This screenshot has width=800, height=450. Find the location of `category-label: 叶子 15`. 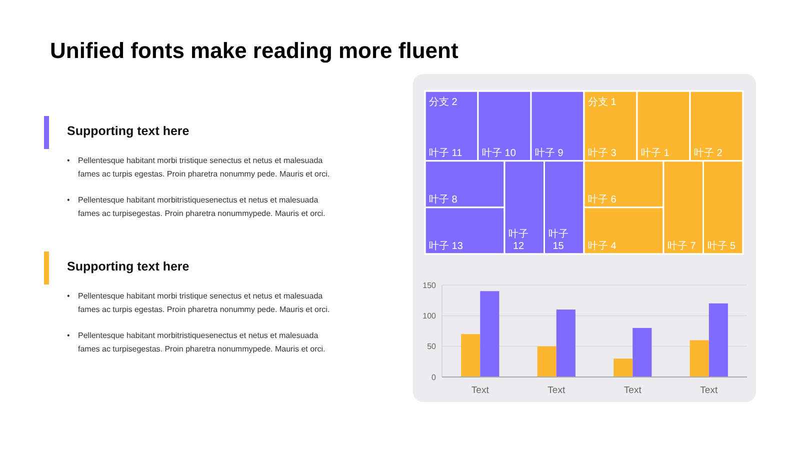

category-label: 叶子 15 is located at coordinates (558, 240).